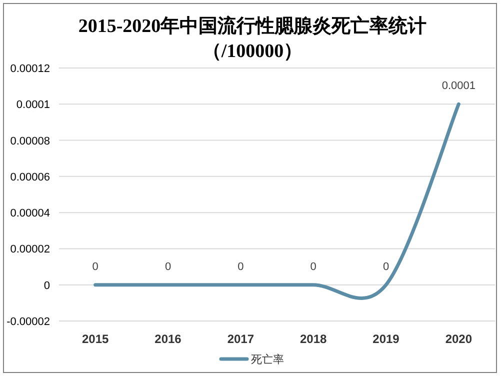  What do you see at coordinates (33, 105) in the screenshot?
I see `y-tick-label: 0.0001` at bounding box center [33, 105].